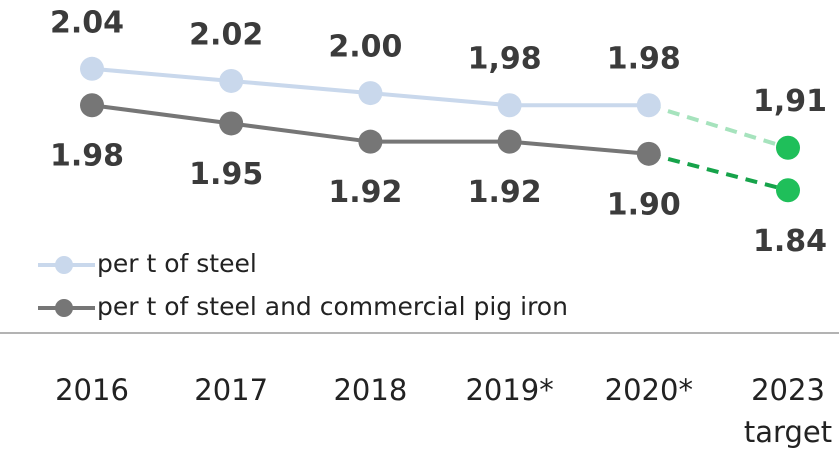  Describe the element at coordinates (509, 390) in the screenshot. I see `x-tick-label: 2019*` at that location.